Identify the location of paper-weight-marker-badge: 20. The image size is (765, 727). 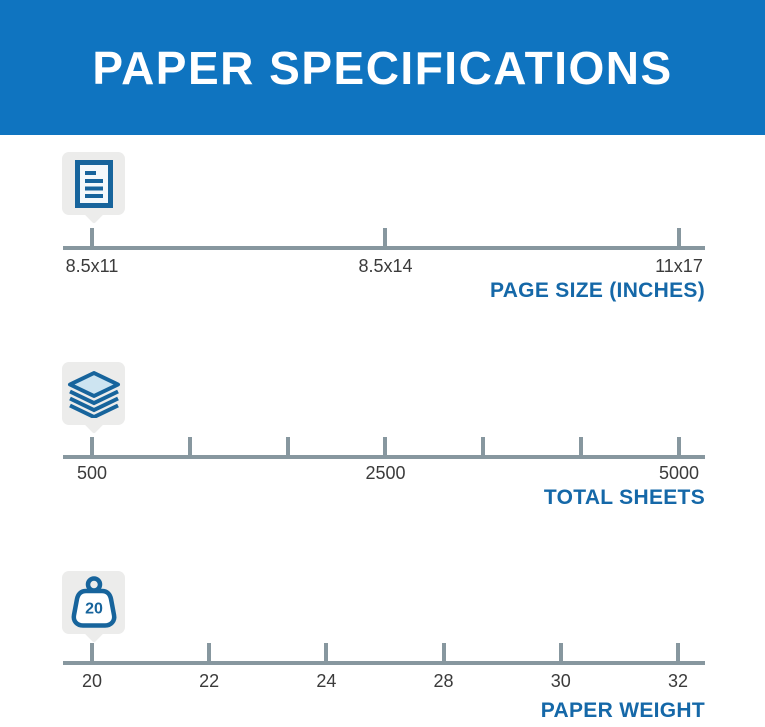
(93, 602).